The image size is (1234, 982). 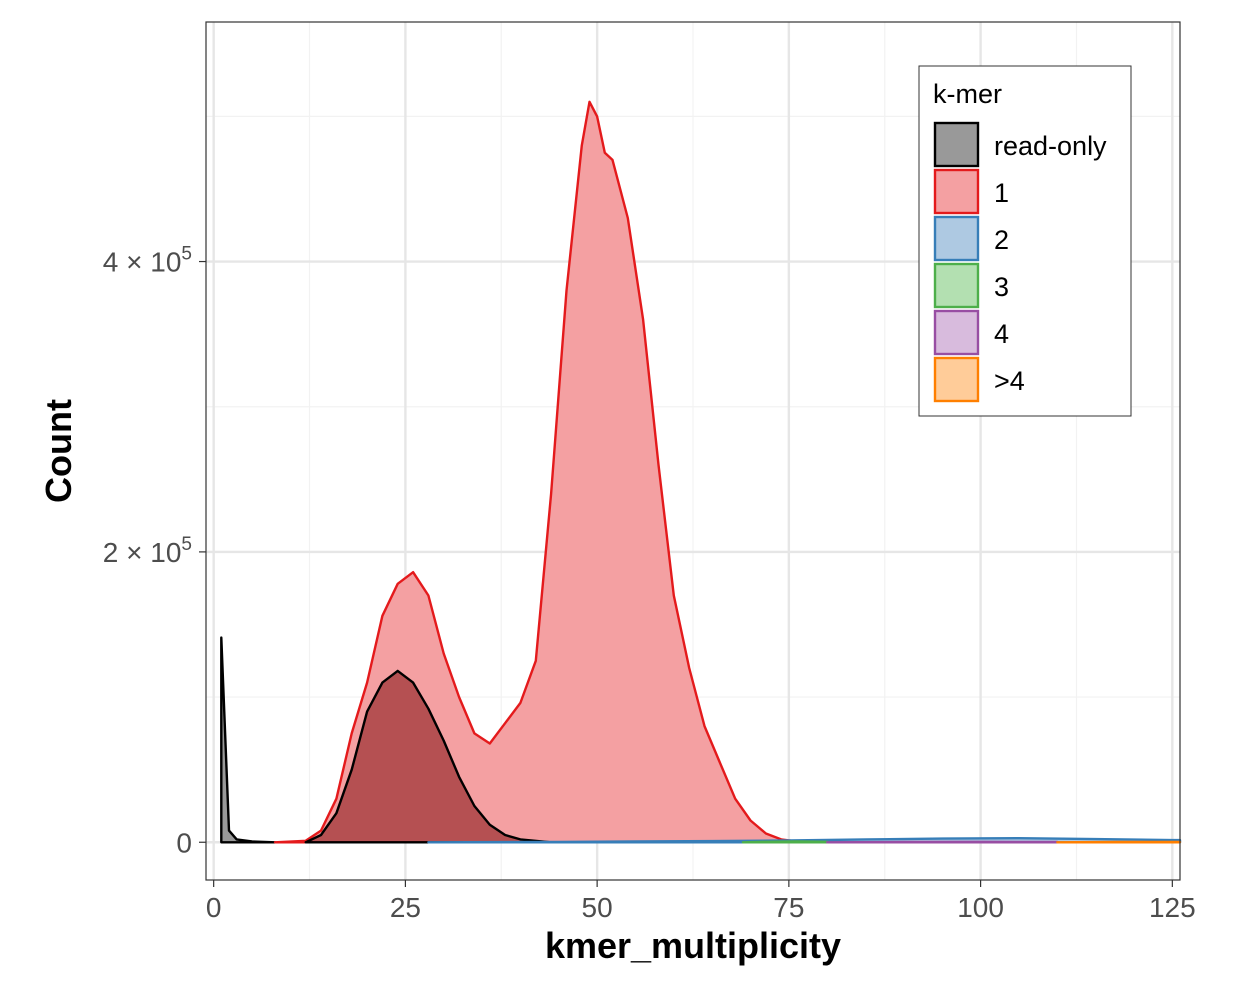 What do you see at coordinates (967, 94) in the screenshot?
I see `legend-title: k-mer` at bounding box center [967, 94].